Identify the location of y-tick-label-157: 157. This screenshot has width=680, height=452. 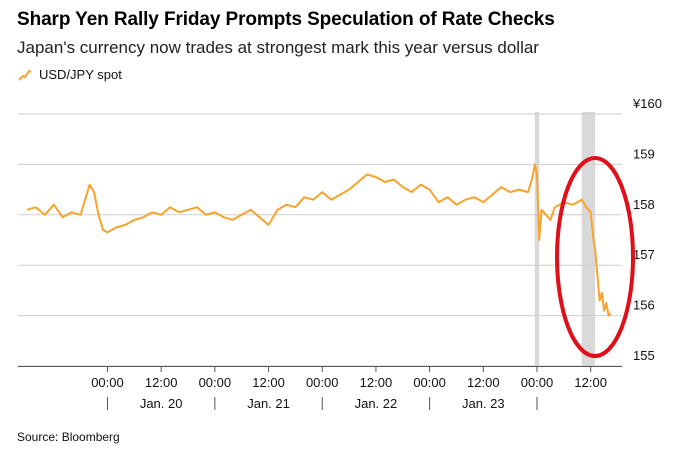
(644, 254).